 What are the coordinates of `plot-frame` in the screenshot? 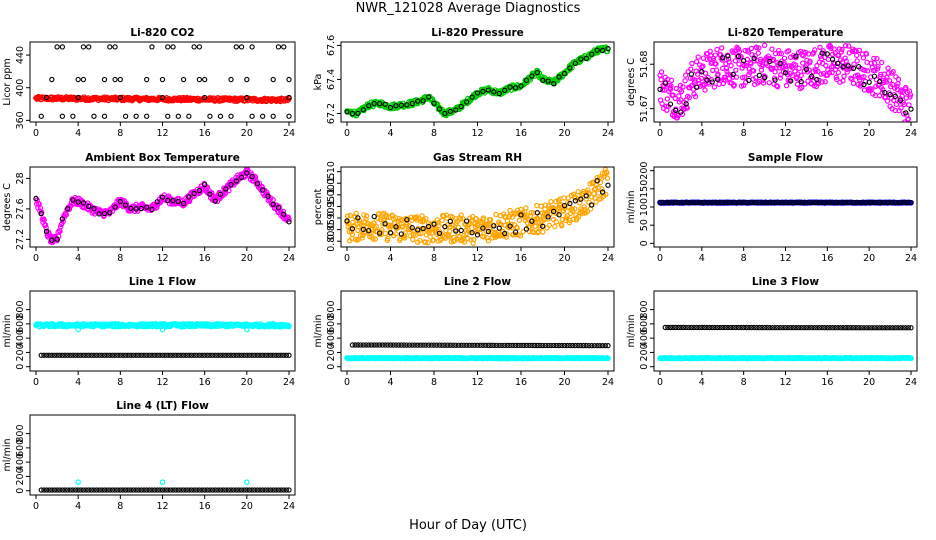 It's located at (477, 82).